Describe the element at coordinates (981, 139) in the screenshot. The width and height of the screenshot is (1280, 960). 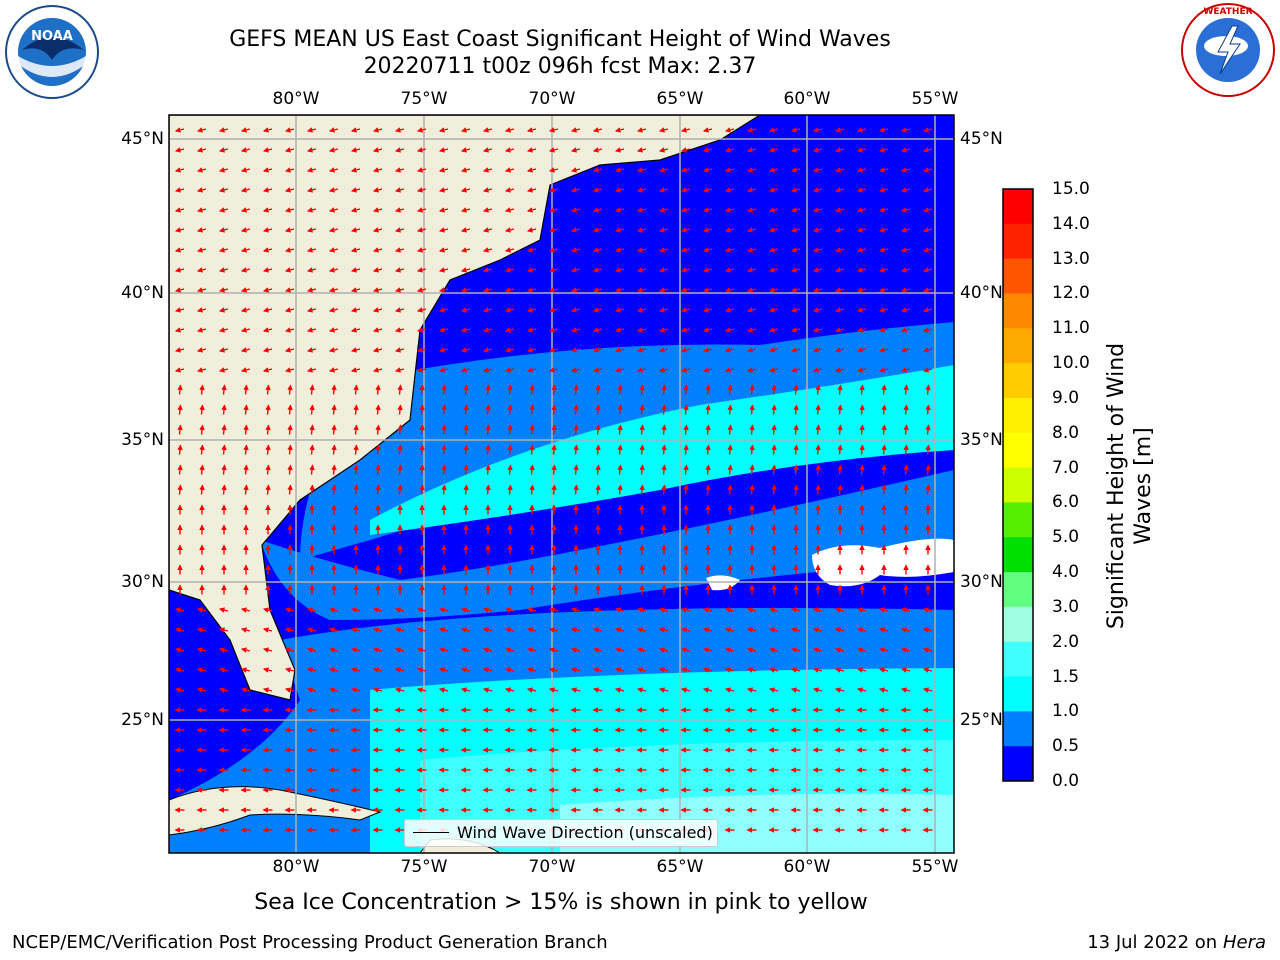
I see `lat-tick-right: 45°N` at that location.